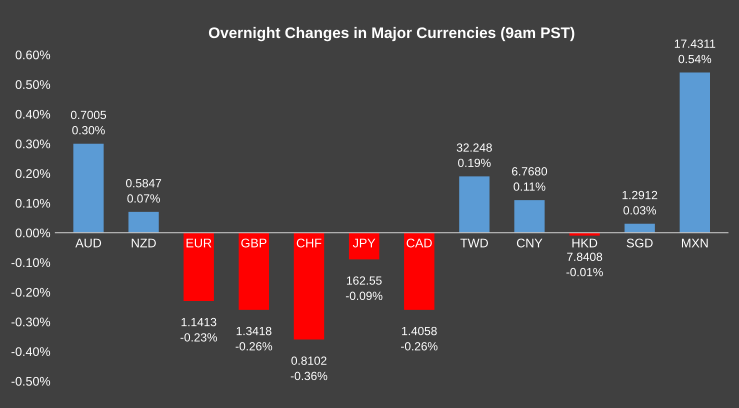  I want to click on y-tick-label: -0.40%, so click(31, 351).